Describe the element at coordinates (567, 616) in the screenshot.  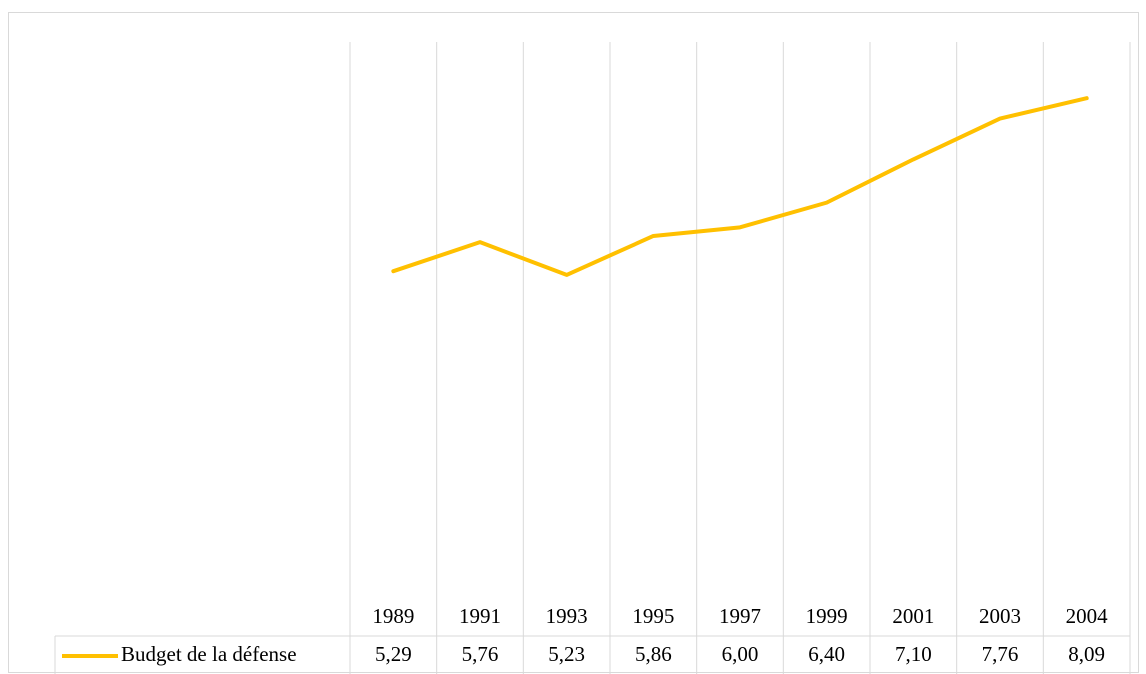
I see `category-label: 1993` at that location.